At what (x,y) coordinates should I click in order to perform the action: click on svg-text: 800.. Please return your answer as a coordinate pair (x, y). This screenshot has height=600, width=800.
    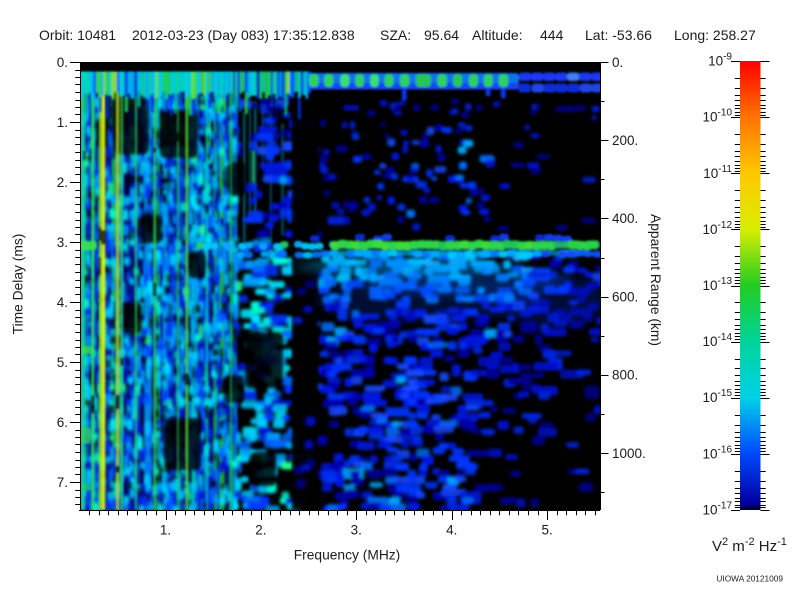
    Looking at the image, I should click on (625, 375).